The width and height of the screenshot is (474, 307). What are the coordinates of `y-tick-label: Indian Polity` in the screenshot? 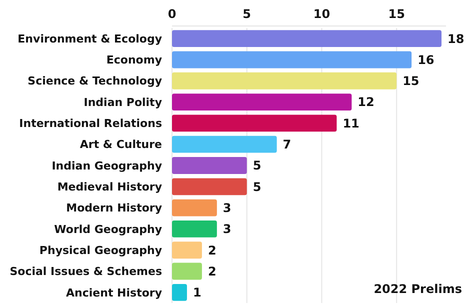 It's located at (123, 102).